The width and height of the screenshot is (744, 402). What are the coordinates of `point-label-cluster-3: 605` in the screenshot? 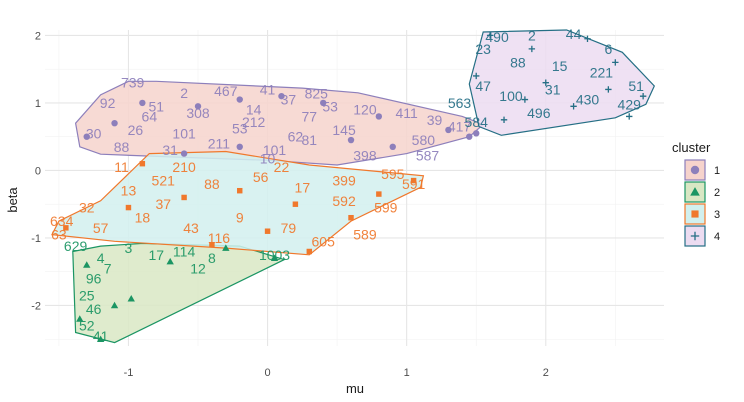 It's located at (324, 241).